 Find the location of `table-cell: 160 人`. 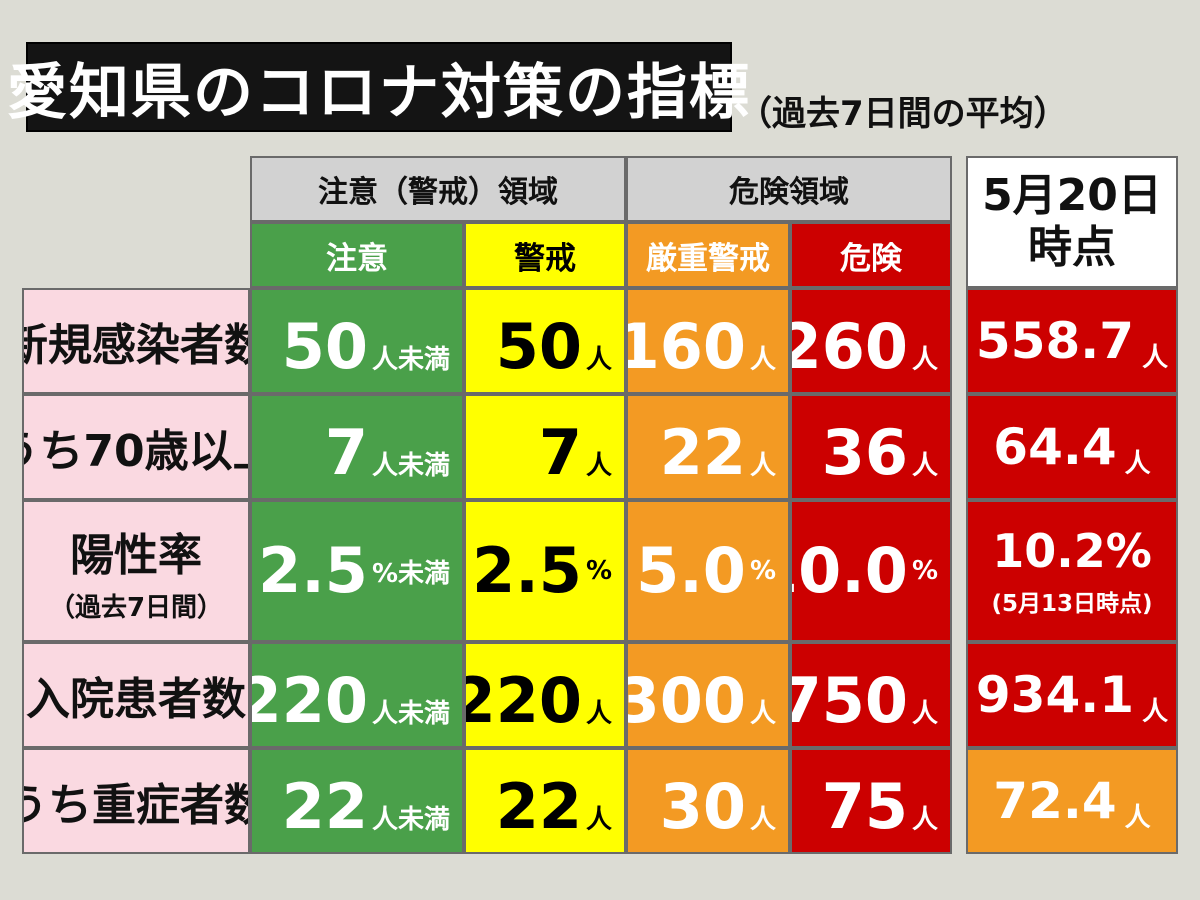

table-cell: 160 人 is located at coordinates (708, 341).